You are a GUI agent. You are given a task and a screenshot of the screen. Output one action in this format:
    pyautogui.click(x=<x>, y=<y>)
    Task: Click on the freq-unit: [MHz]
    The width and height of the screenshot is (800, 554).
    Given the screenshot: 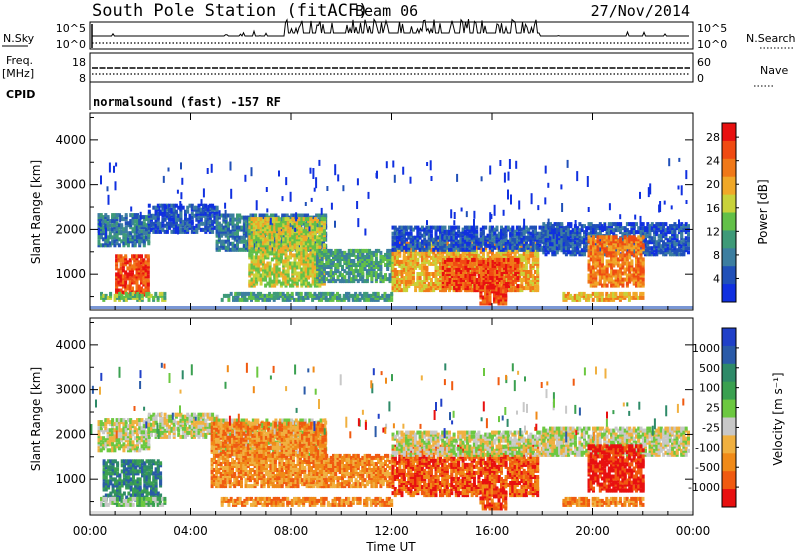 What is the action you would take?
    pyautogui.click(x=18, y=73)
    